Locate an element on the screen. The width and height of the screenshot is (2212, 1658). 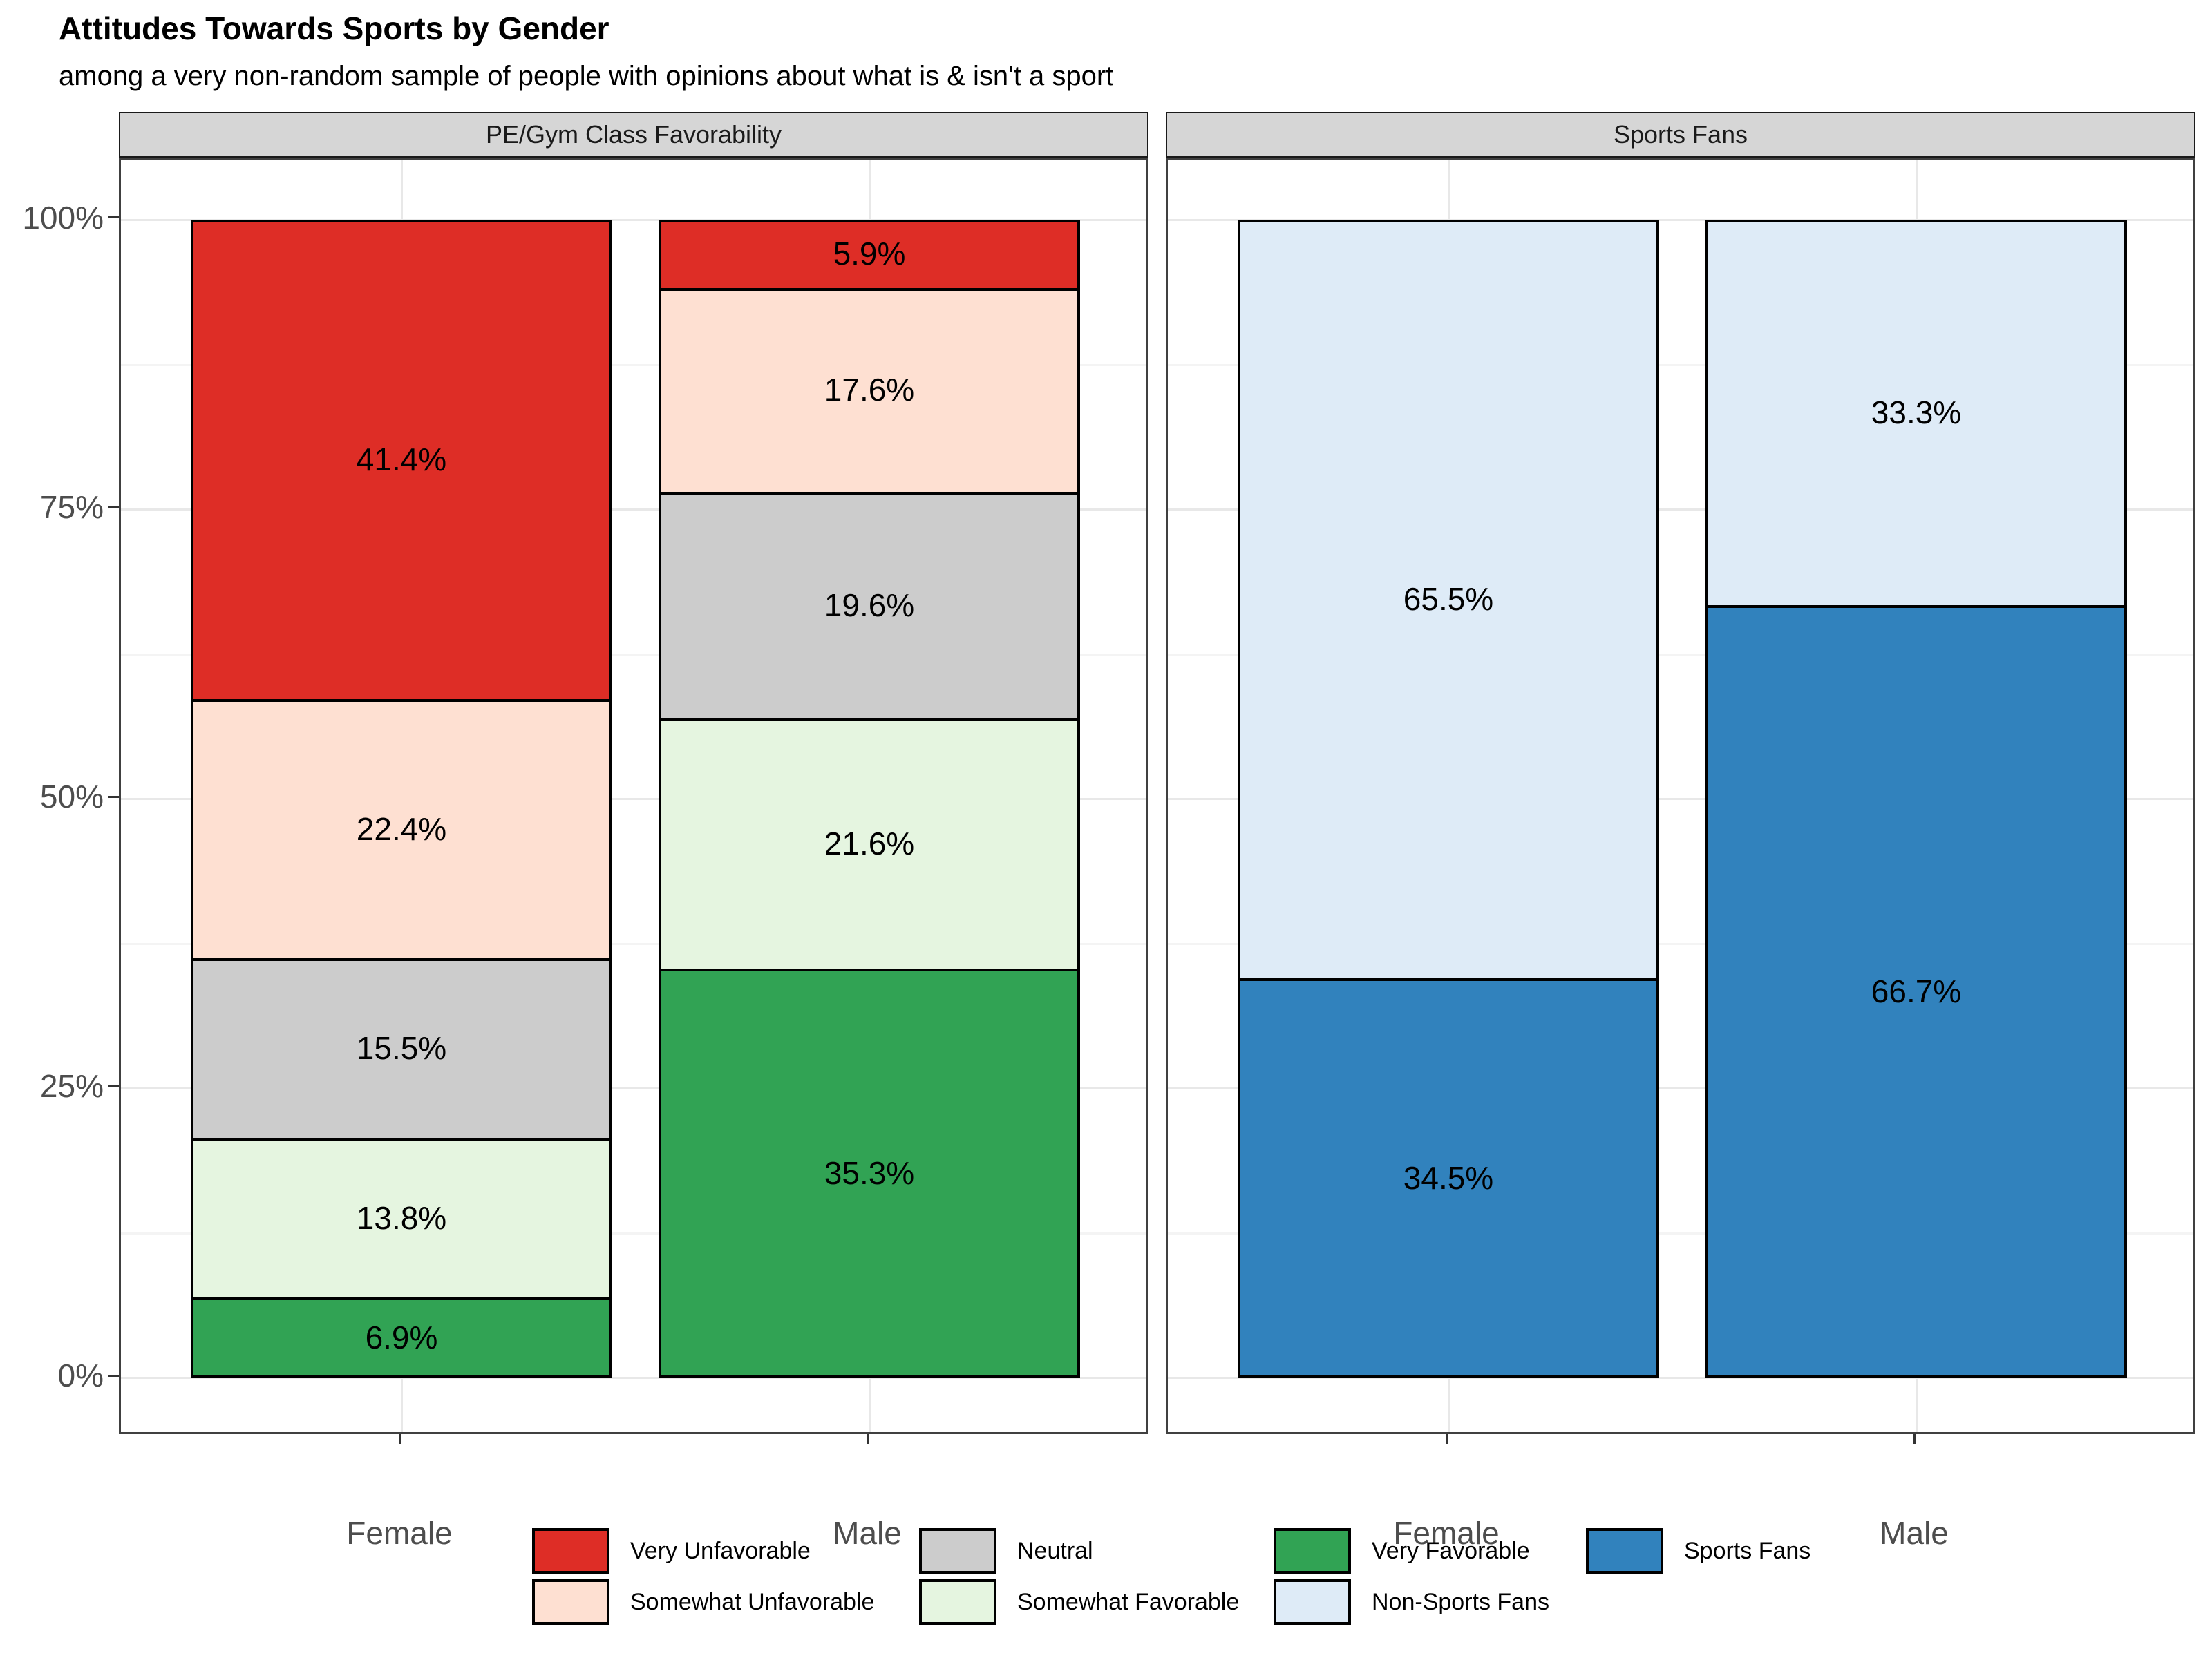
y-axis-tick-label: 25% is located at coordinates (71, 1086).